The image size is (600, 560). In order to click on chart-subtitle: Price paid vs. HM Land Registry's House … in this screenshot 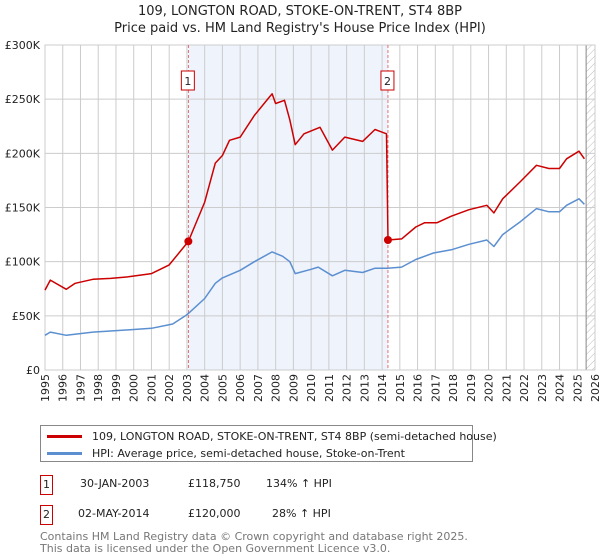, I will do `click(300, 28)`.